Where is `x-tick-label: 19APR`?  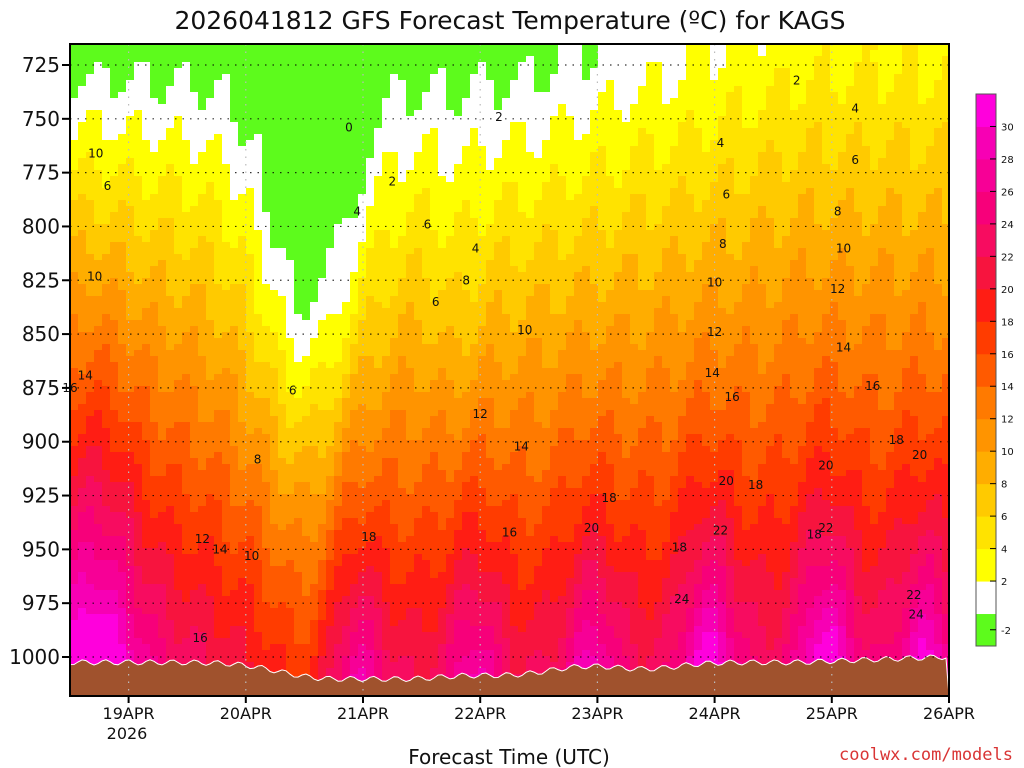
x-tick-label: 19APR is located at coordinates (129, 713).